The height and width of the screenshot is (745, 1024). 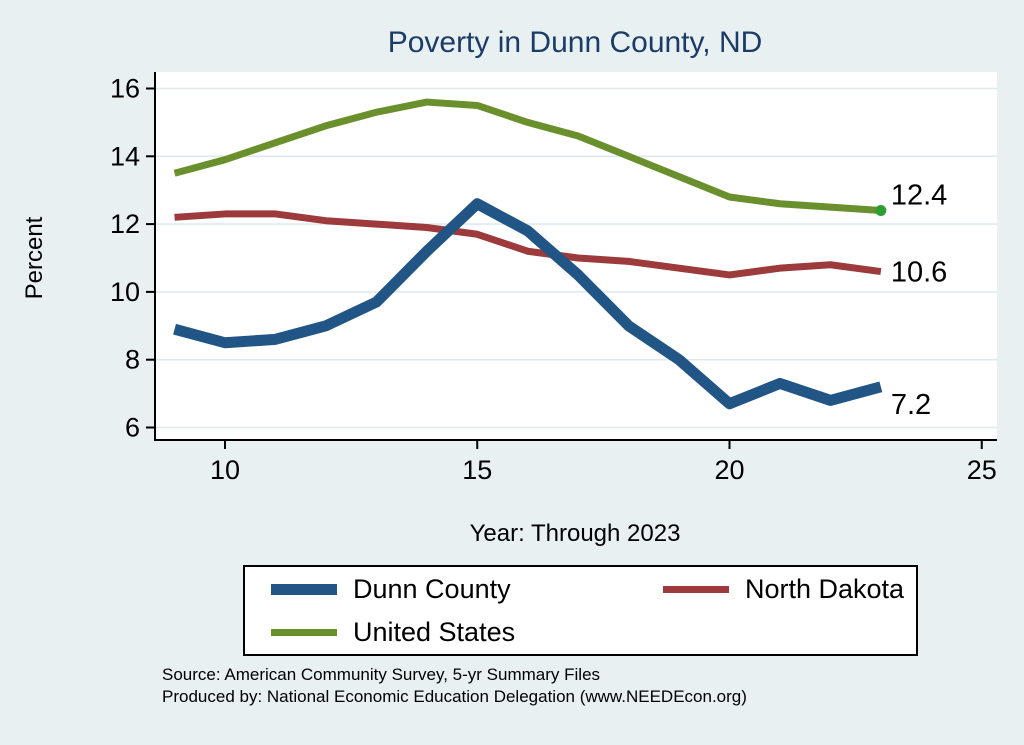 What do you see at coordinates (580, 610) in the screenshot?
I see `legend: Dunn County North Dakota United States` at bounding box center [580, 610].